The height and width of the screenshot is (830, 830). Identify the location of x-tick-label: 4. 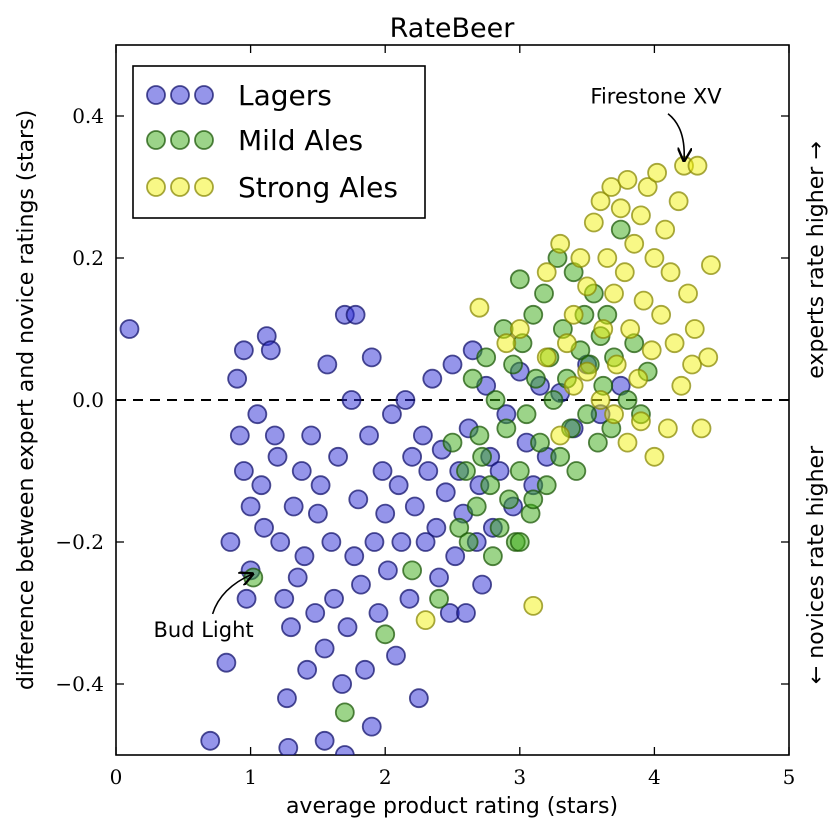
(654, 777).